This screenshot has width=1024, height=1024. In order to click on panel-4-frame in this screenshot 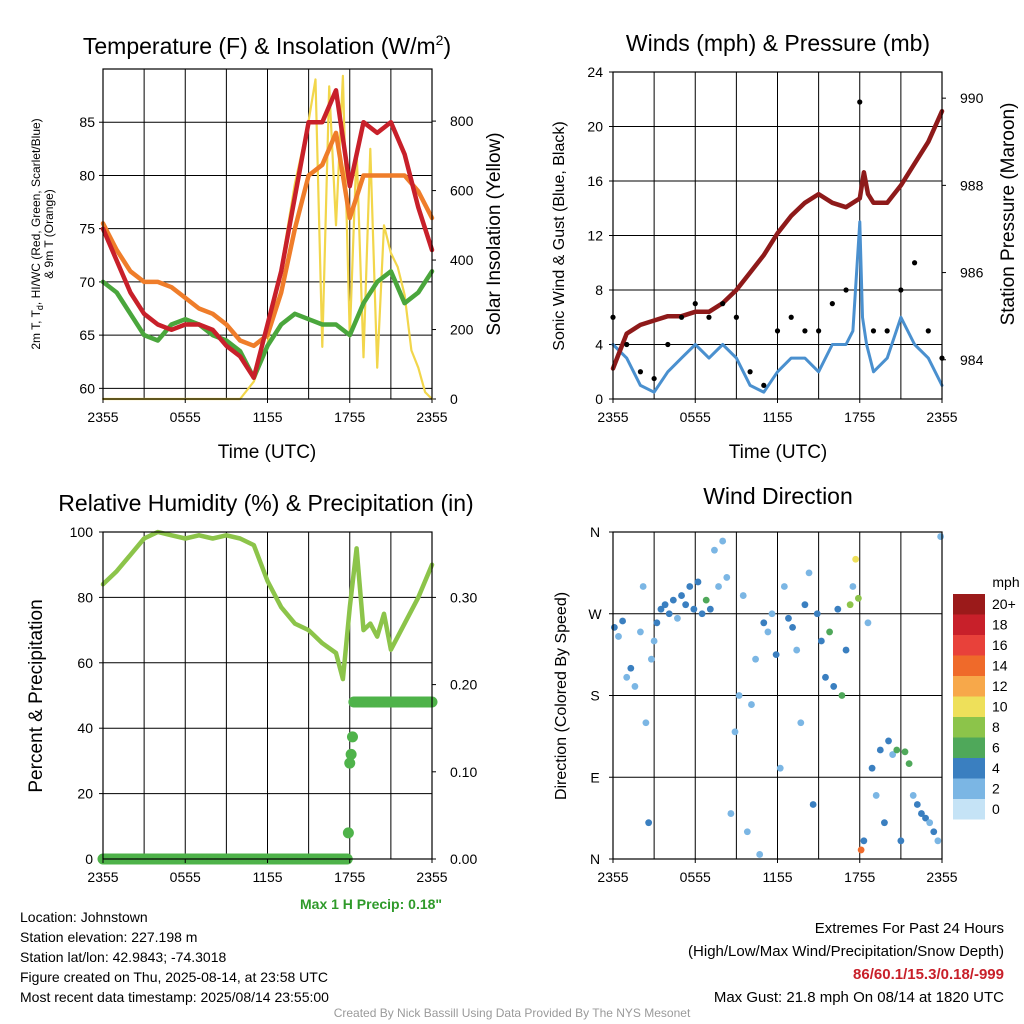, I will do `click(777, 695)`.